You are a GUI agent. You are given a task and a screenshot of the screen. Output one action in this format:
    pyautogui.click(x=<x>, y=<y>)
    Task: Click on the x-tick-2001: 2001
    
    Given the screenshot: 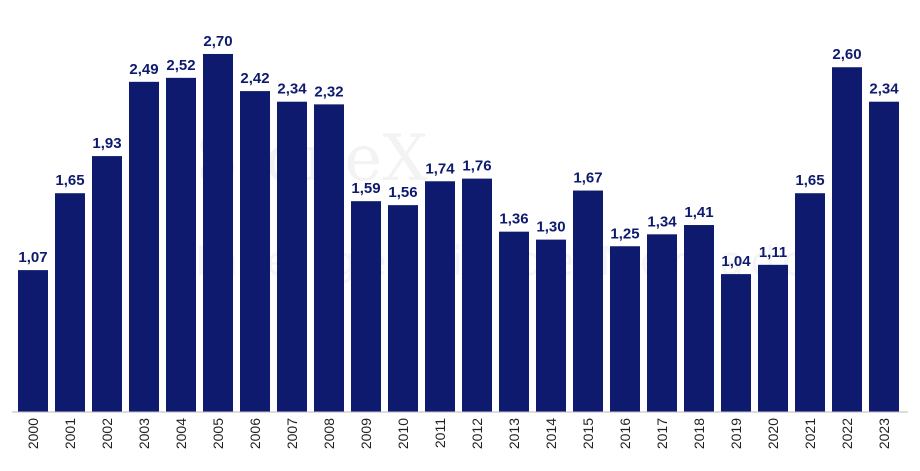 What is the action you would take?
    pyautogui.click(x=70, y=433)
    